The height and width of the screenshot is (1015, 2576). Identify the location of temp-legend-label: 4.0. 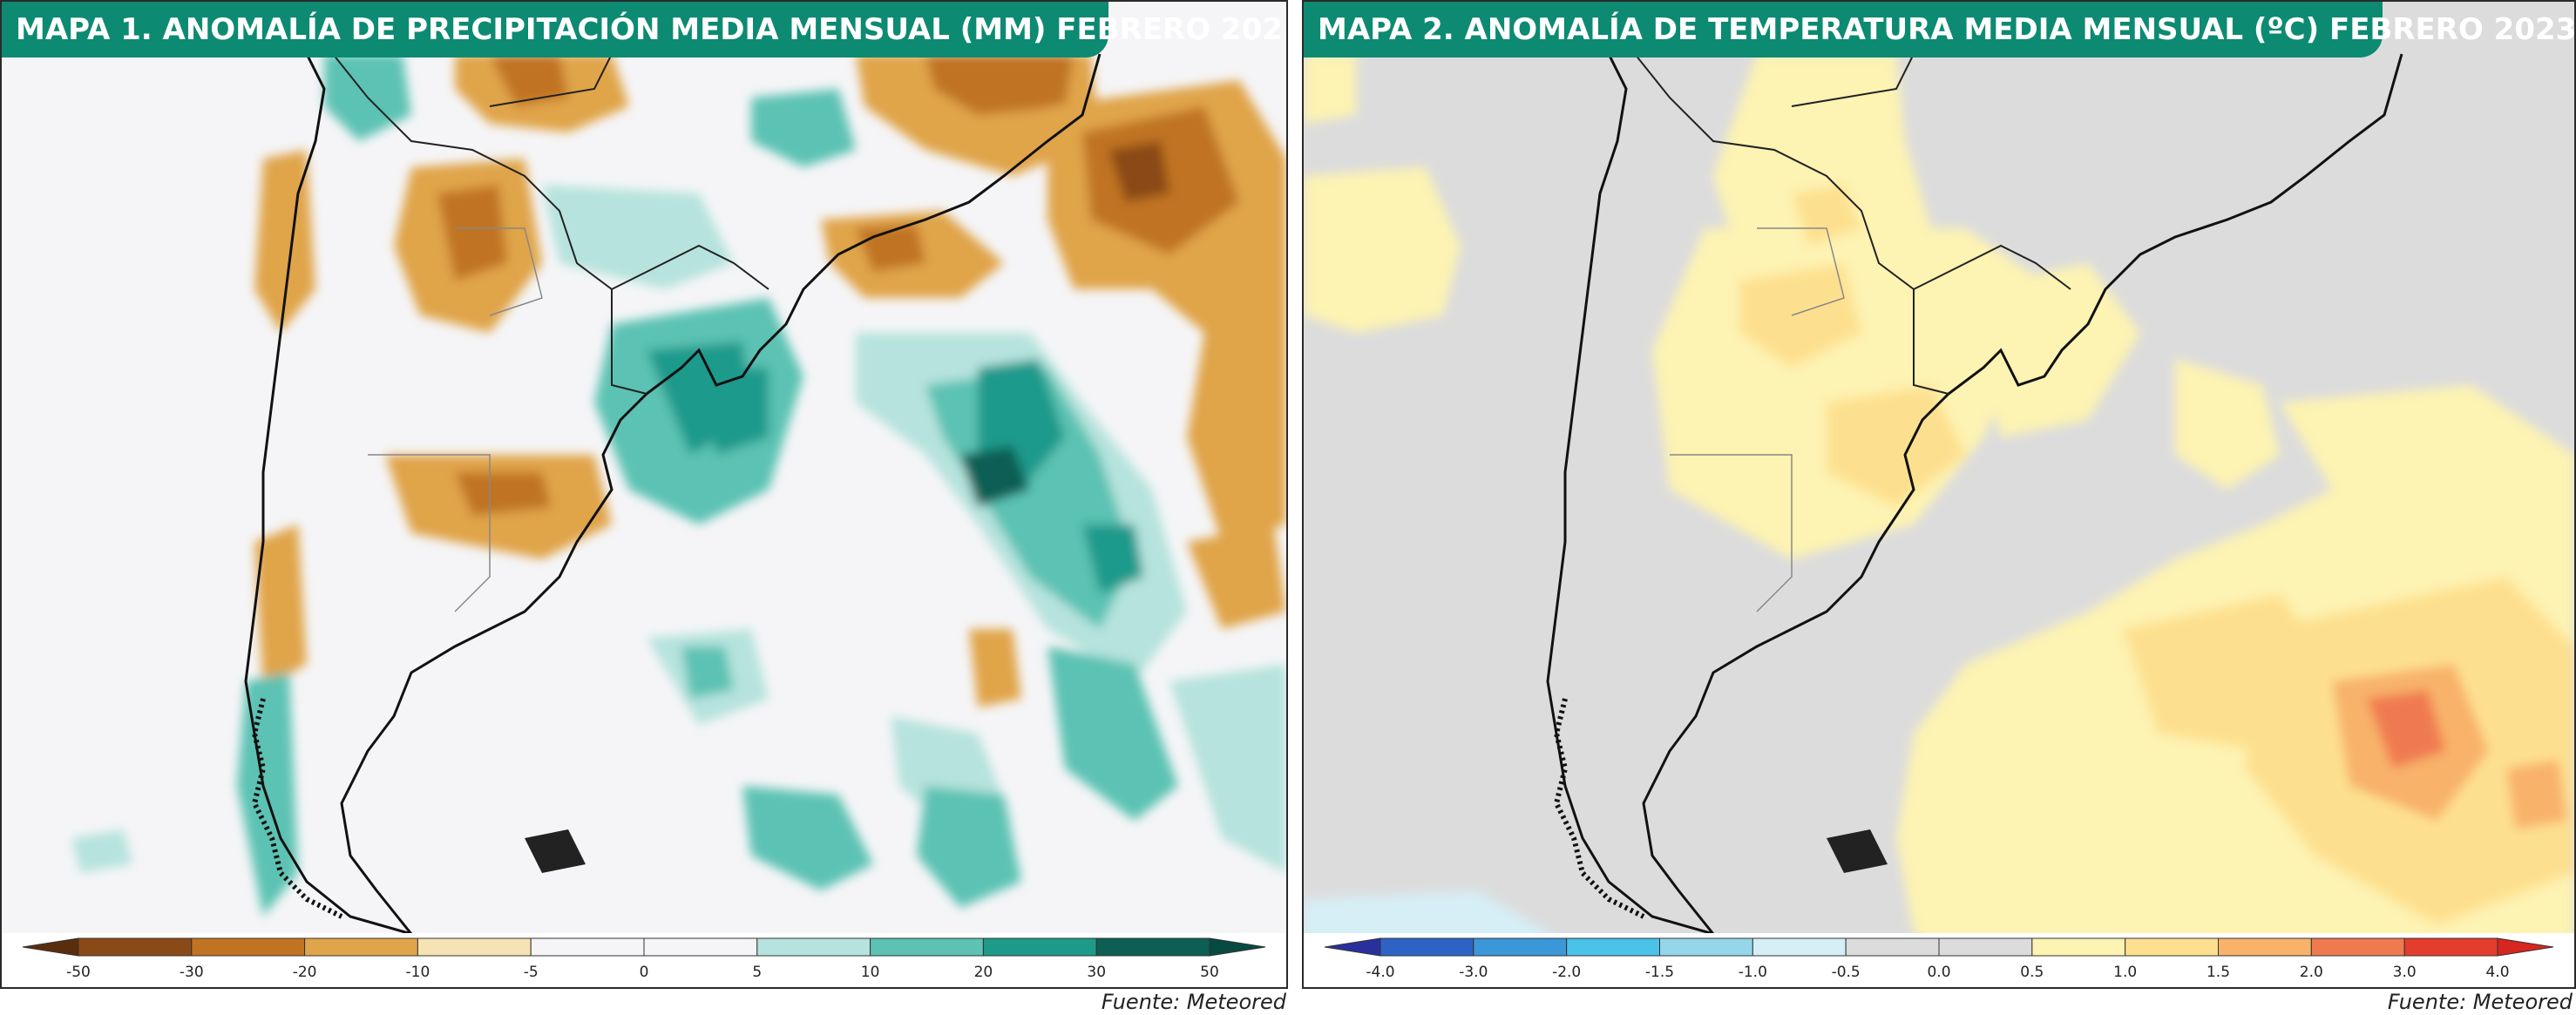
(2497, 972).